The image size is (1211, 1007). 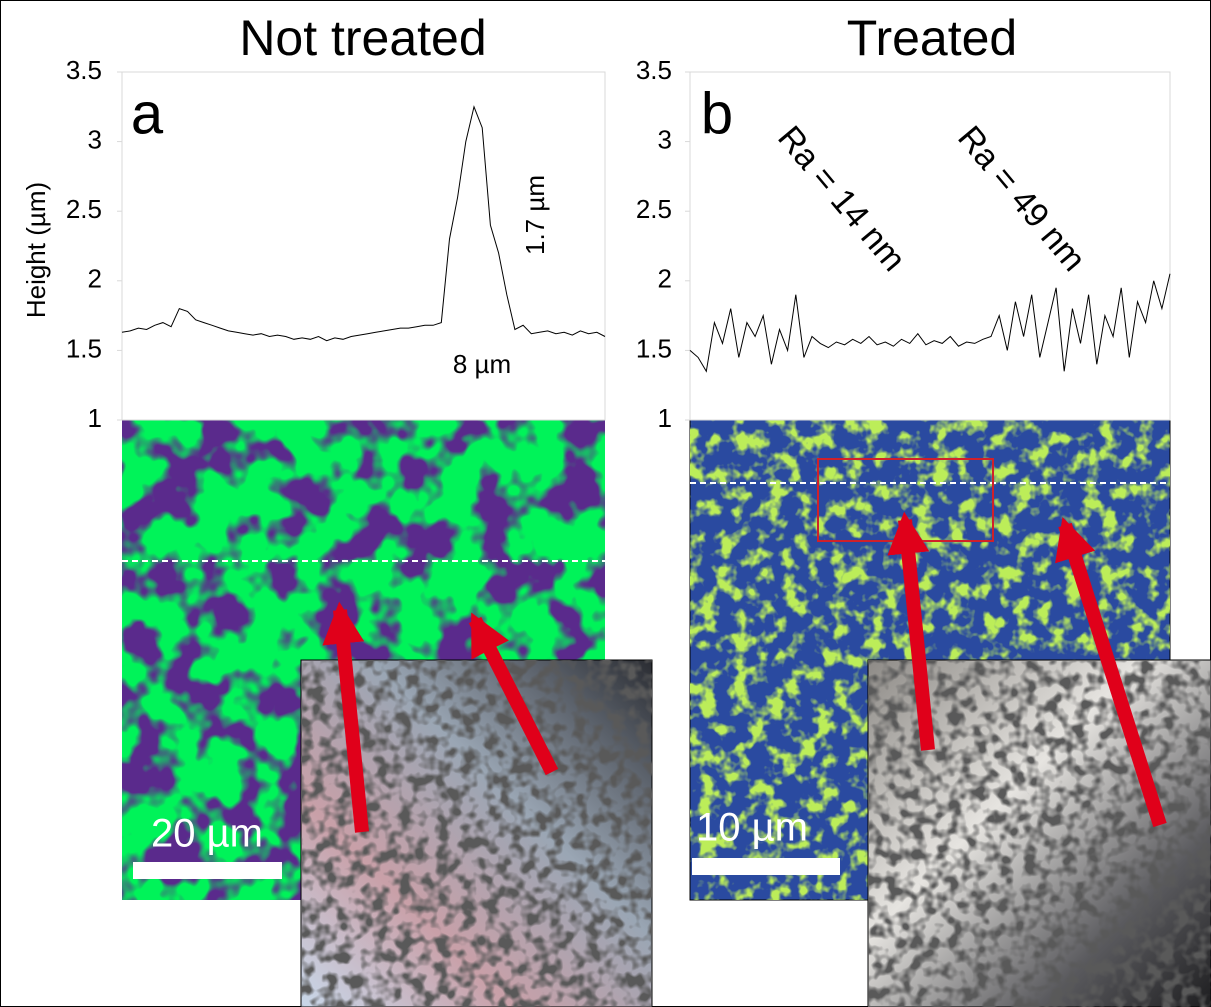 What do you see at coordinates (535, 215) in the screenshot?
I see `annotation: 1.7 µm` at bounding box center [535, 215].